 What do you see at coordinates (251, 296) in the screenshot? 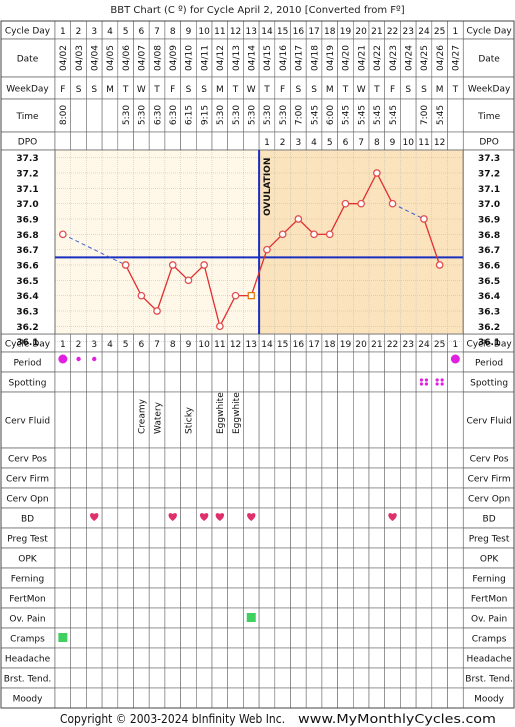
I see `temperature-point-ovulation` at bounding box center [251, 296].